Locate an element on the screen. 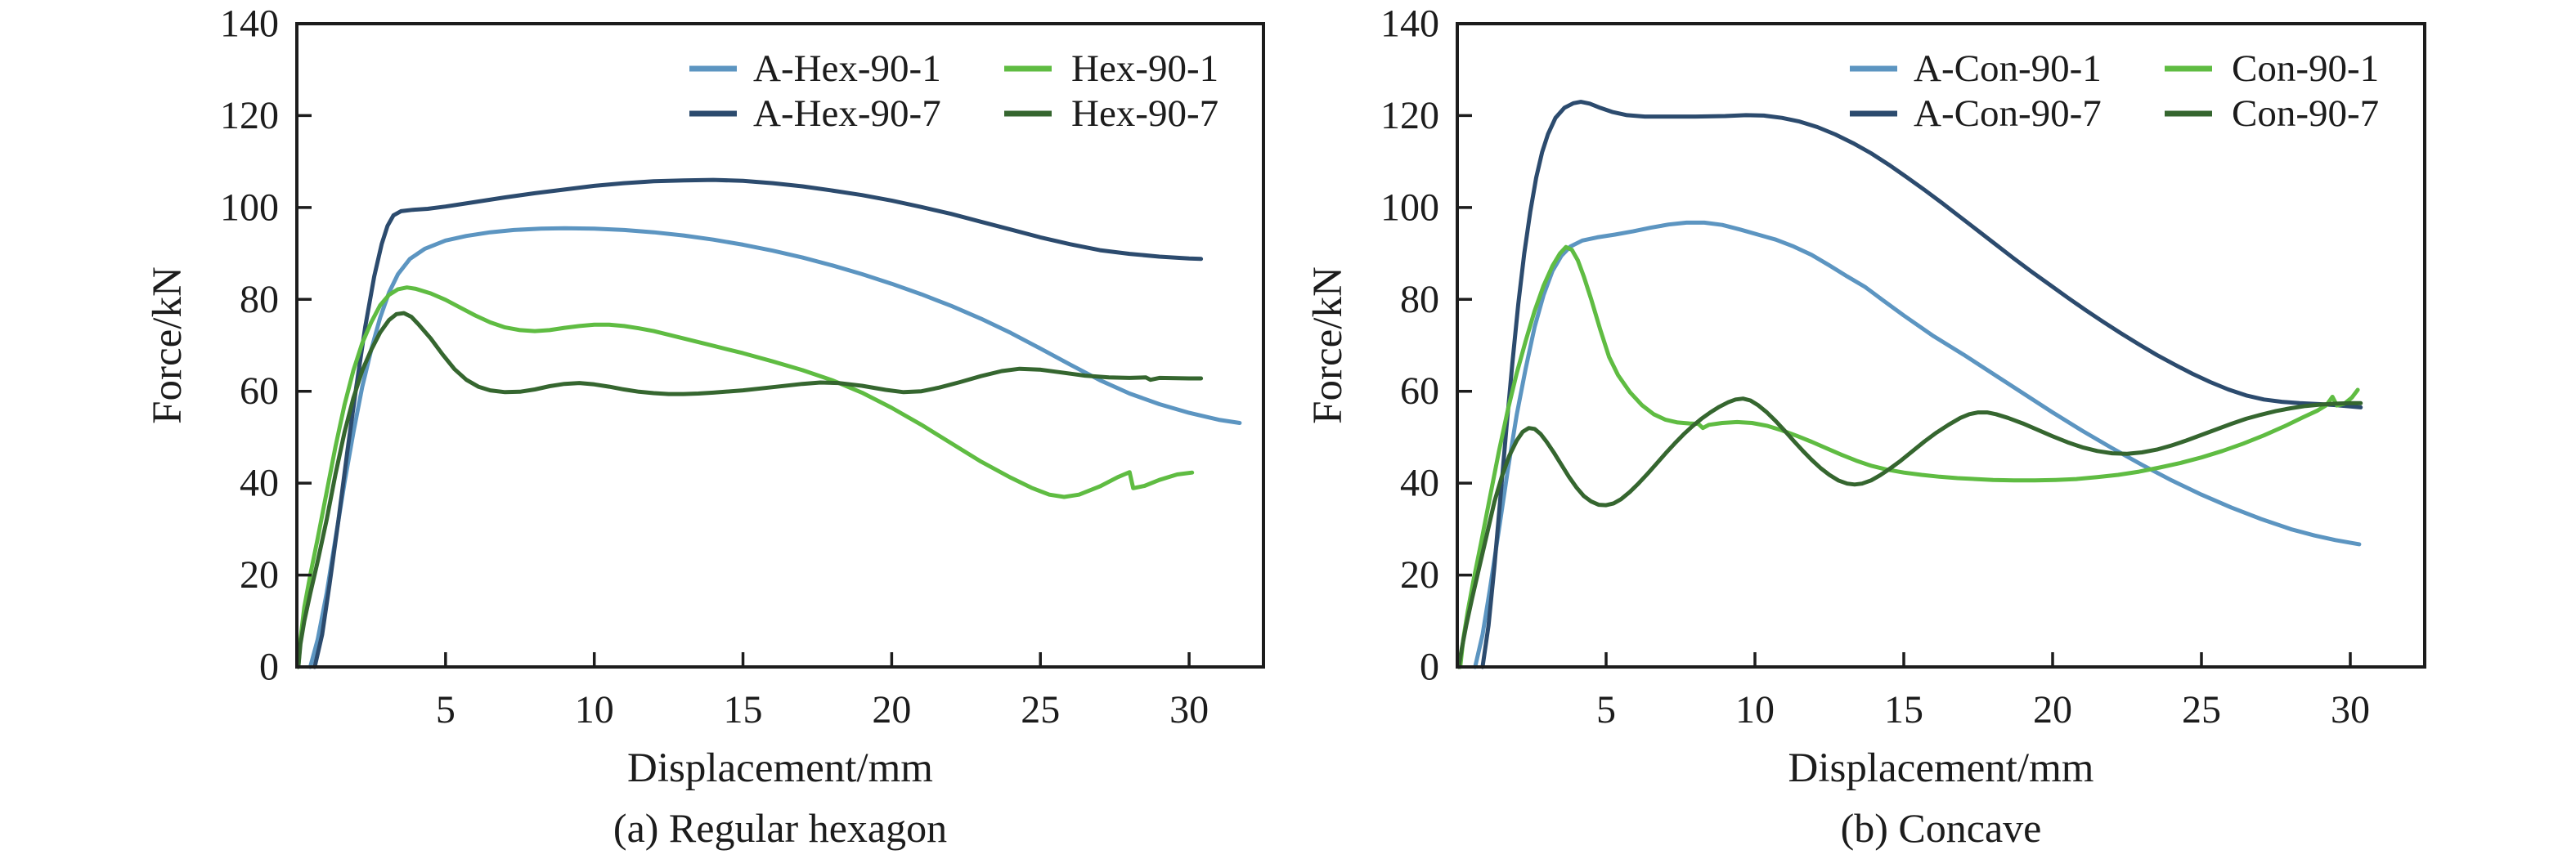 The height and width of the screenshot is (859, 2576). legend-label-A-Con-90-1: A-Con-90-1 is located at coordinates (2008, 68).